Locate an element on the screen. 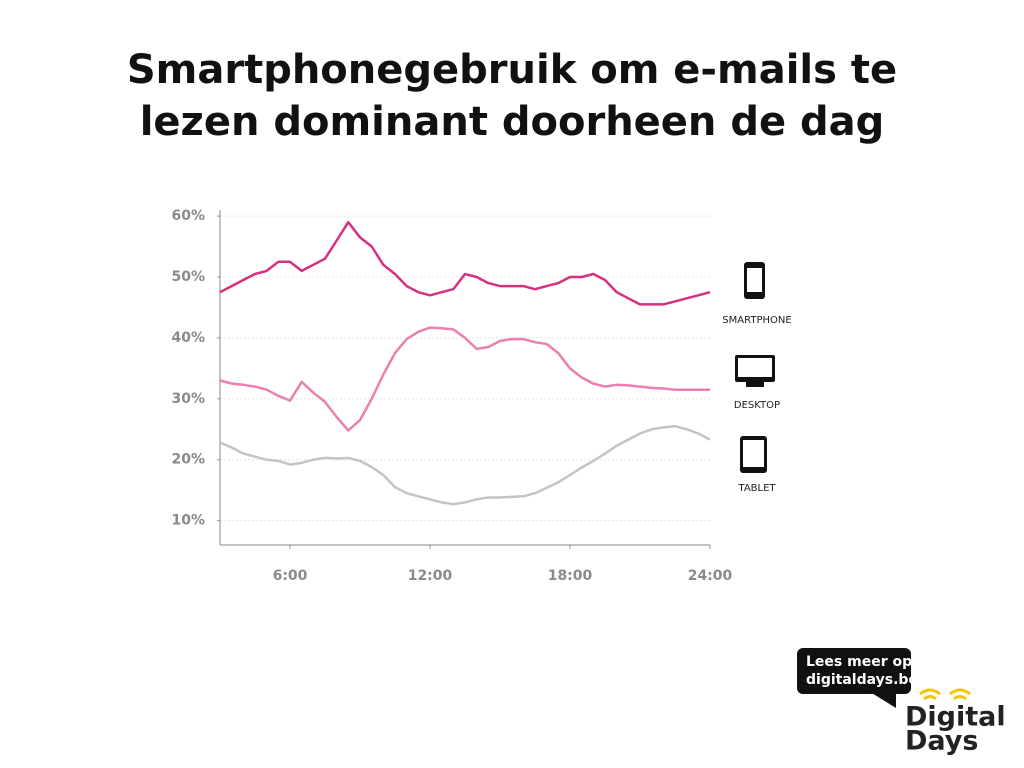  smartphone-icon is located at coordinates (754, 280).